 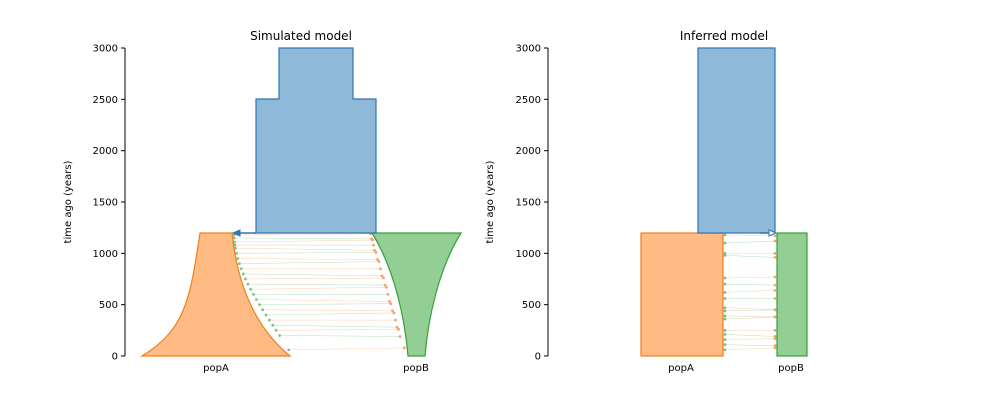 What do you see at coordinates (105, 151) in the screenshot?
I see `y-tick-label: 2000` at bounding box center [105, 151].